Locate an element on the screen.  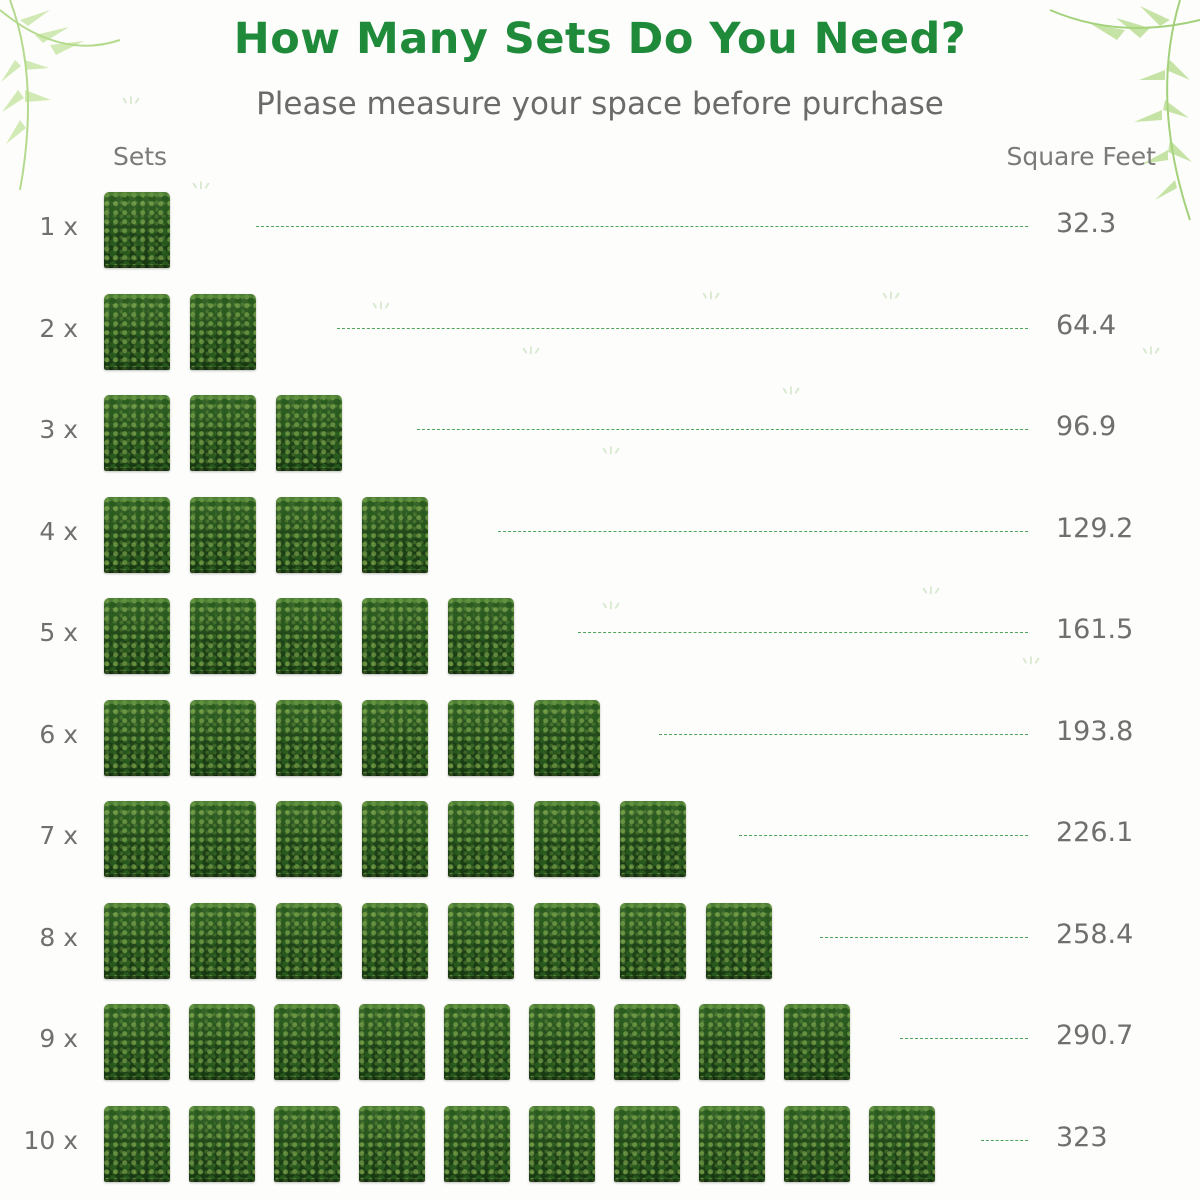
sets-count-label: 4 x is located at coordinates (58, 531).